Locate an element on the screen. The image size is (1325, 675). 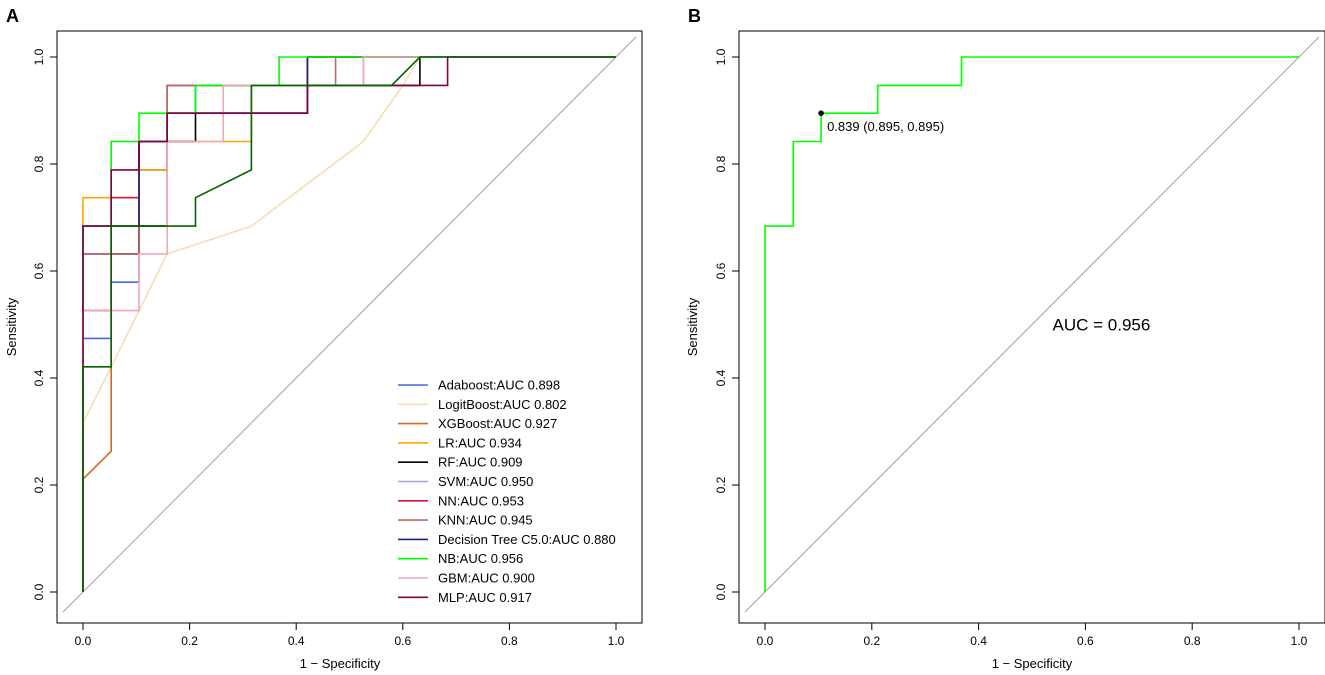
panel-a-y-axis-label: Sensitivity is located at coordinates (11, 326).